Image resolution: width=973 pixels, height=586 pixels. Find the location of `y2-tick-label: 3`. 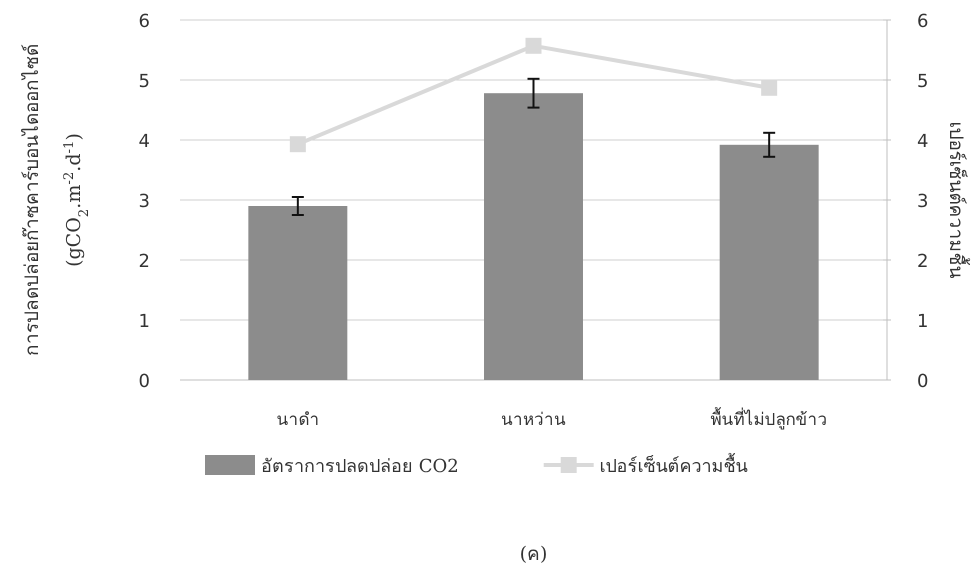

y2-tick-label: 3 is located at coordinates (922, 201).